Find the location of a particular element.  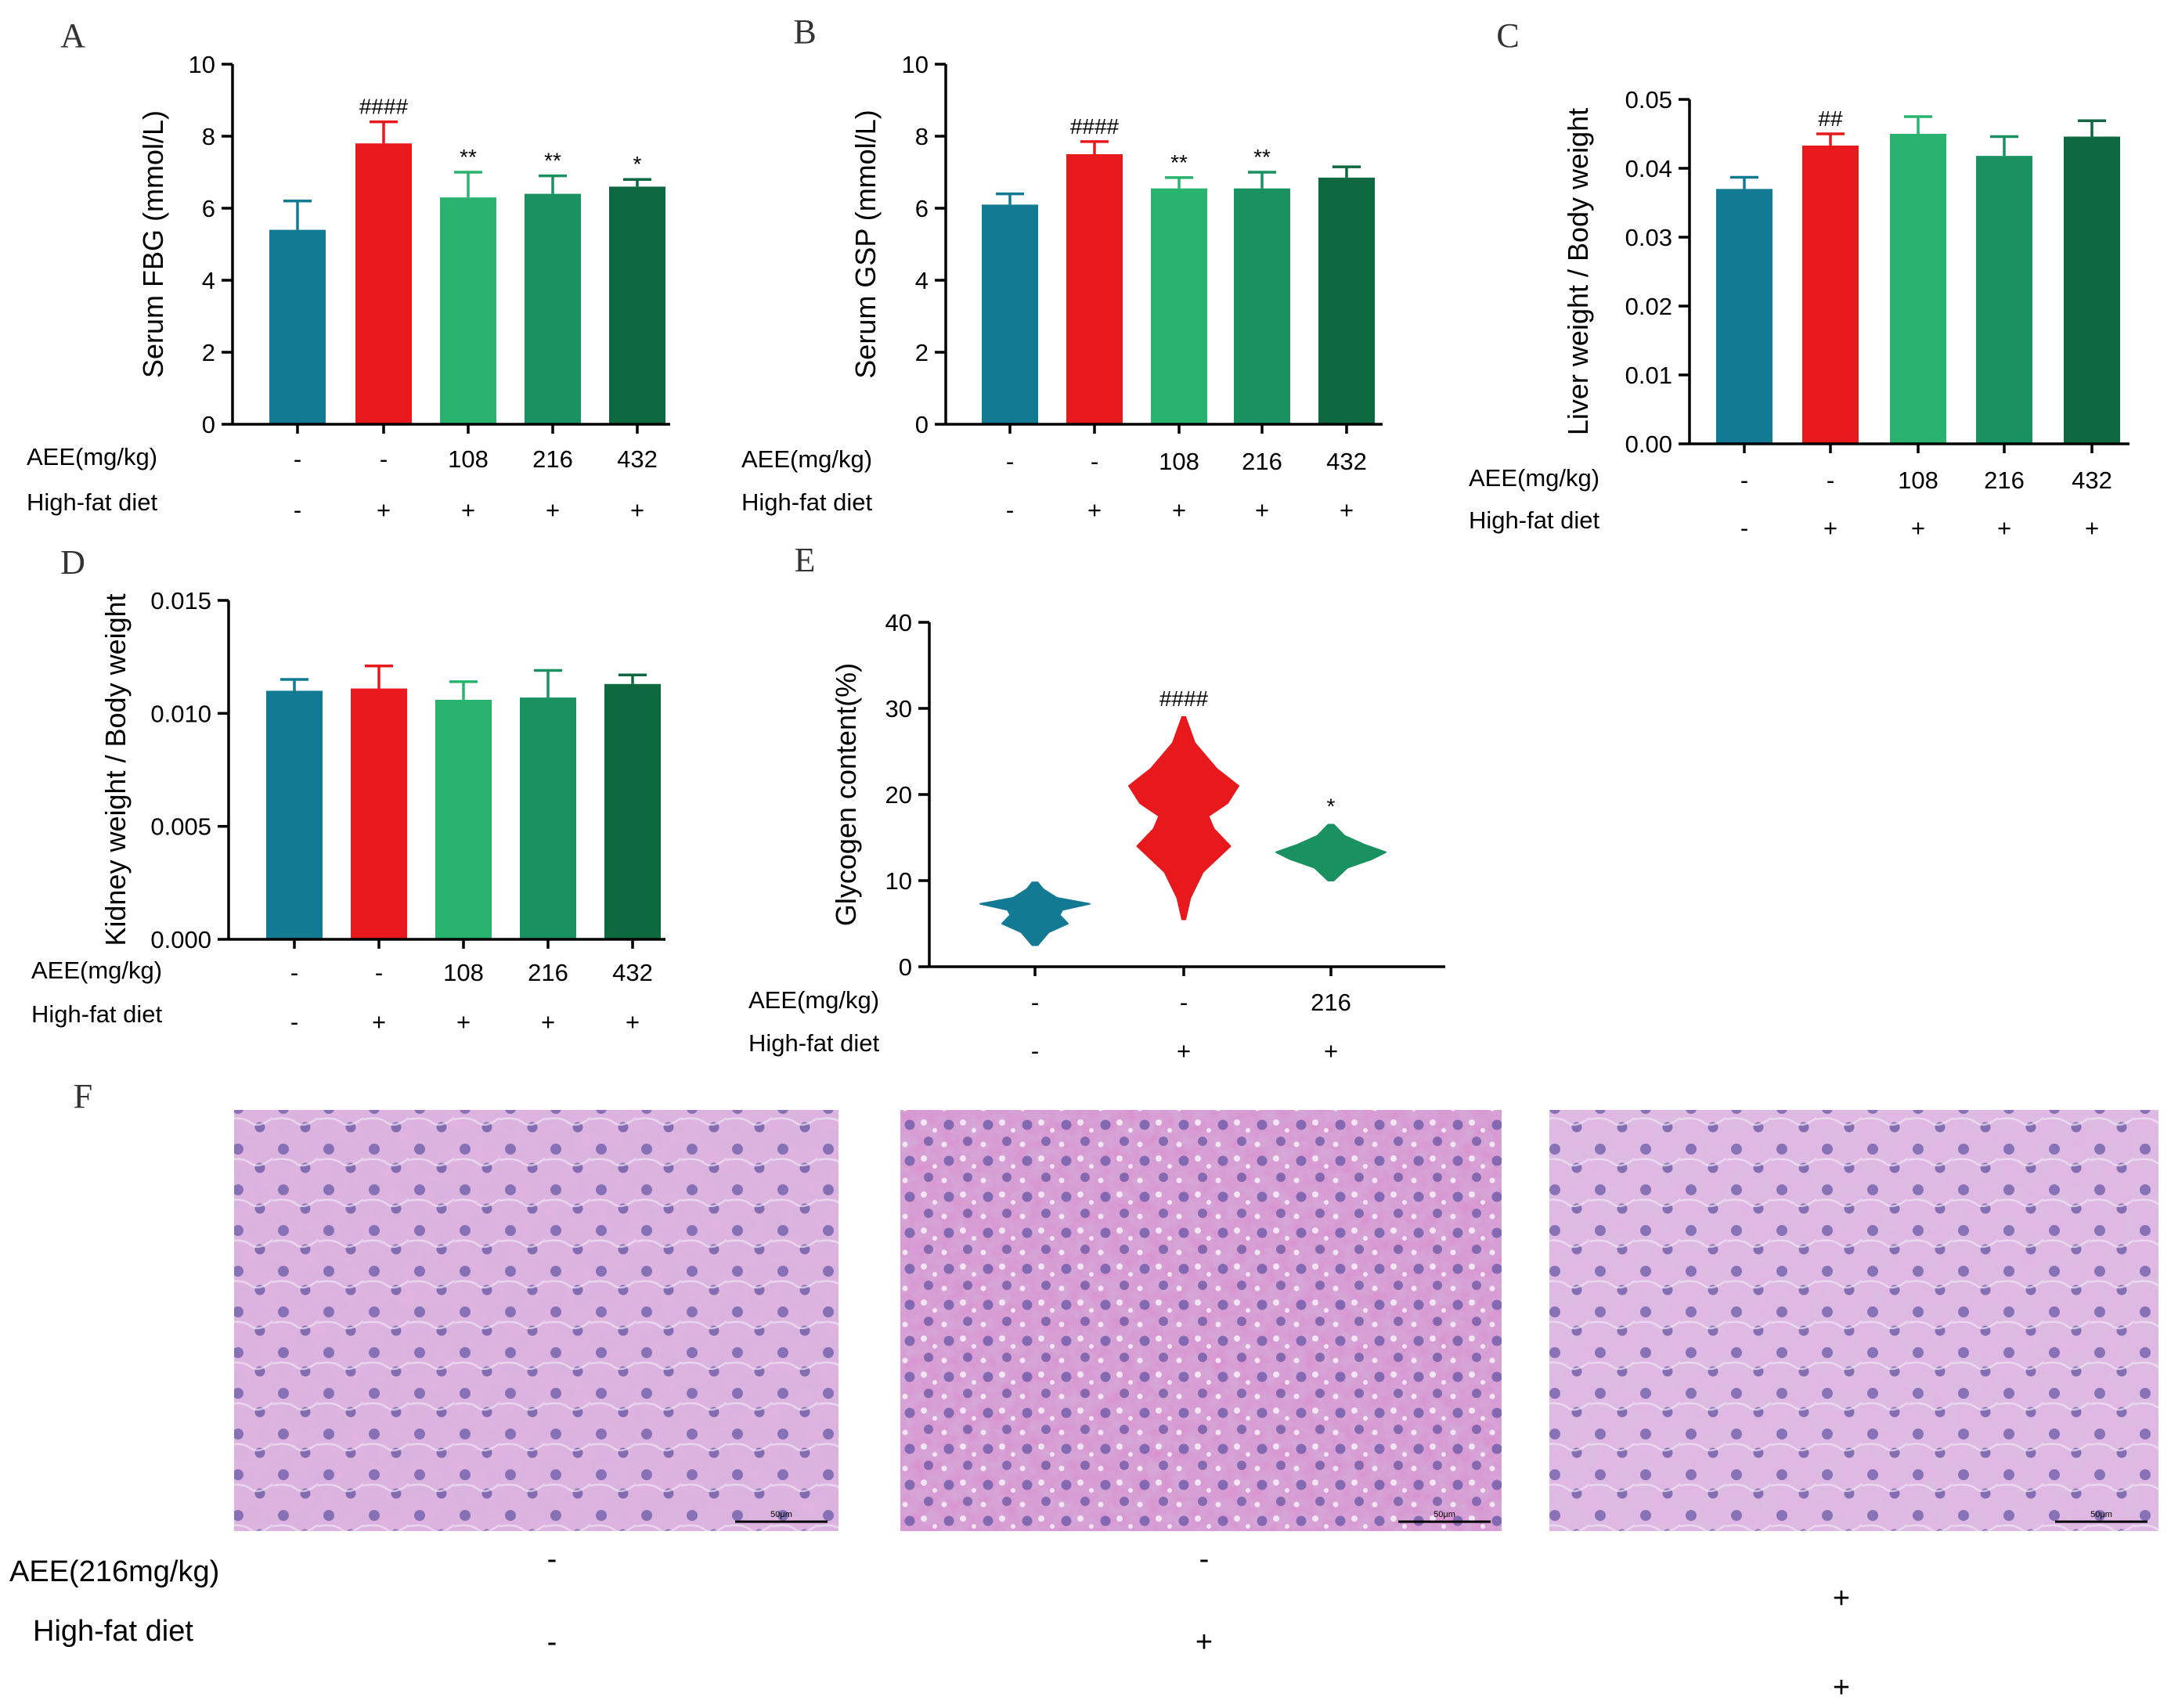

y-tick-label: 20 is located at coordinates (898, 795).